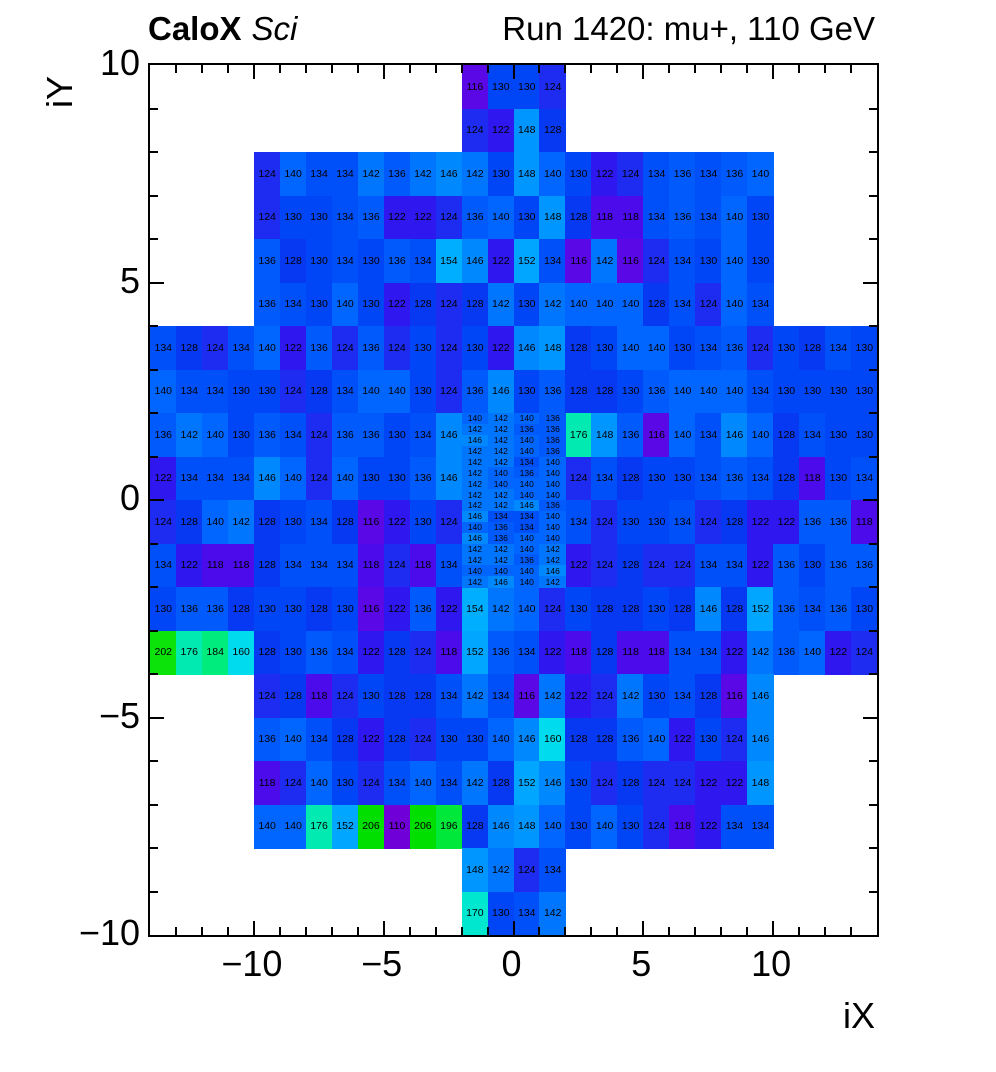 The height and width of the screenshot is (1072, 996). Describe the element at coordinates (241, 652) in the screenshot. I see `heatmap-cell: 160` at that location.